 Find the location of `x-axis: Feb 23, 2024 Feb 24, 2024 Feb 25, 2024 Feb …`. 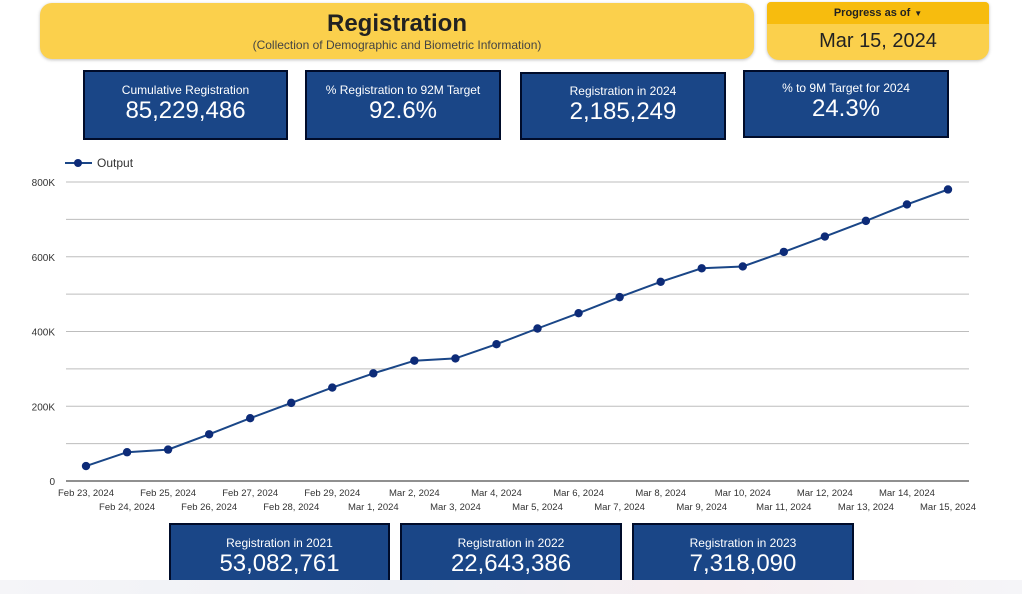

x-axis: Feb 23, 2024 Feb 24, 2024 Feb 25, 2024 Feb … is located at coordinates (517, 500).